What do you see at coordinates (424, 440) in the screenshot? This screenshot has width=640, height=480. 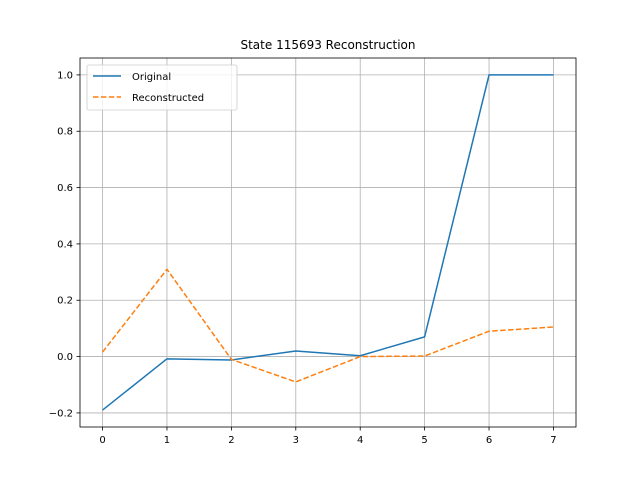 I see `x-tick-label: 5` at bounding box center [424, 440].